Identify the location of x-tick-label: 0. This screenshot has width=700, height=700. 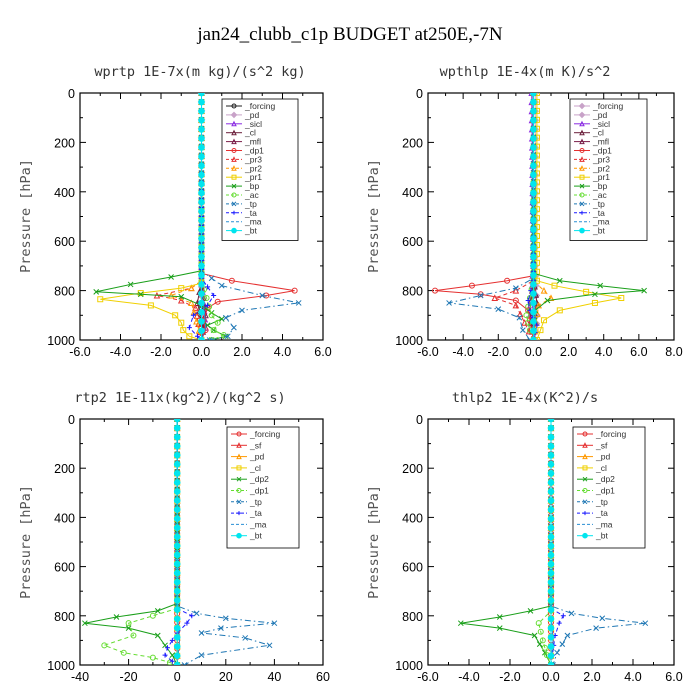
(177, 677).